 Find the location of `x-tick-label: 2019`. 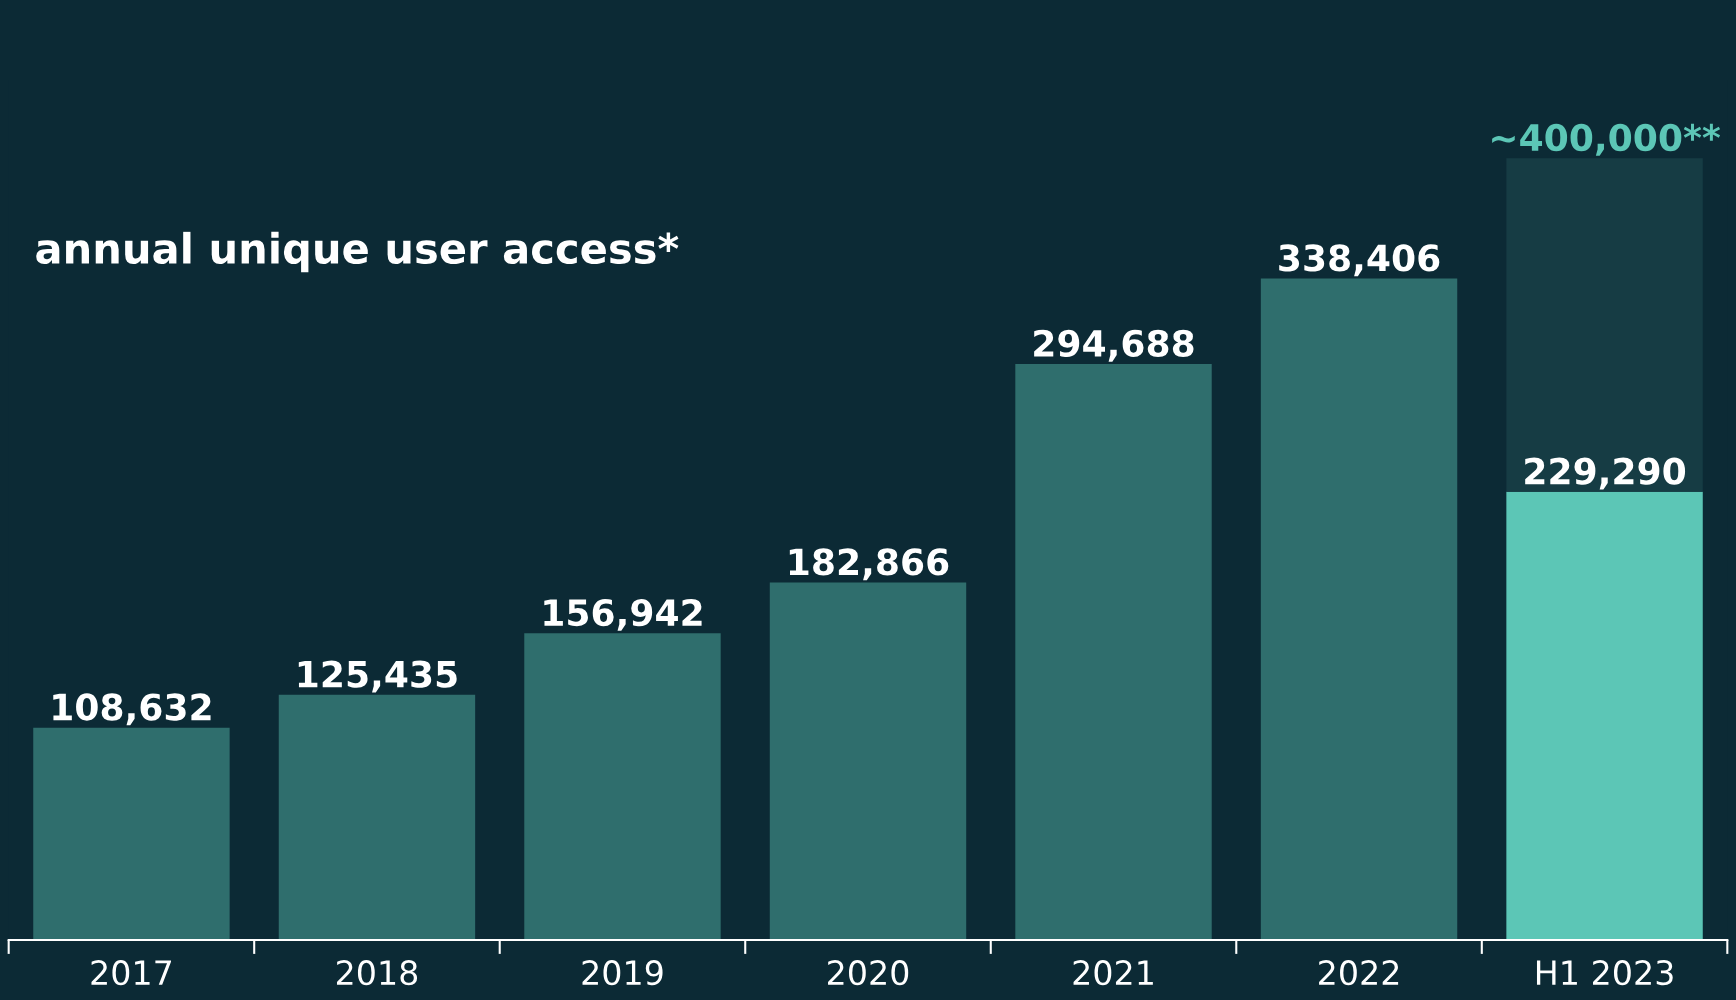

x-tick-label: 2019 is located at coordinates (622, 973).